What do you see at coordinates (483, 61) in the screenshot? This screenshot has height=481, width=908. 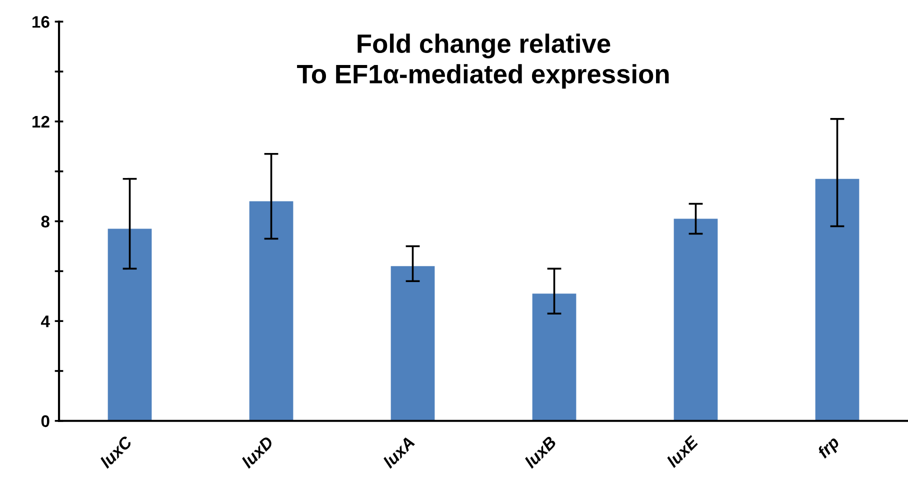 I see `text: Fold change relative To EF1α-mediated expression` at bounding box center [483, 61].